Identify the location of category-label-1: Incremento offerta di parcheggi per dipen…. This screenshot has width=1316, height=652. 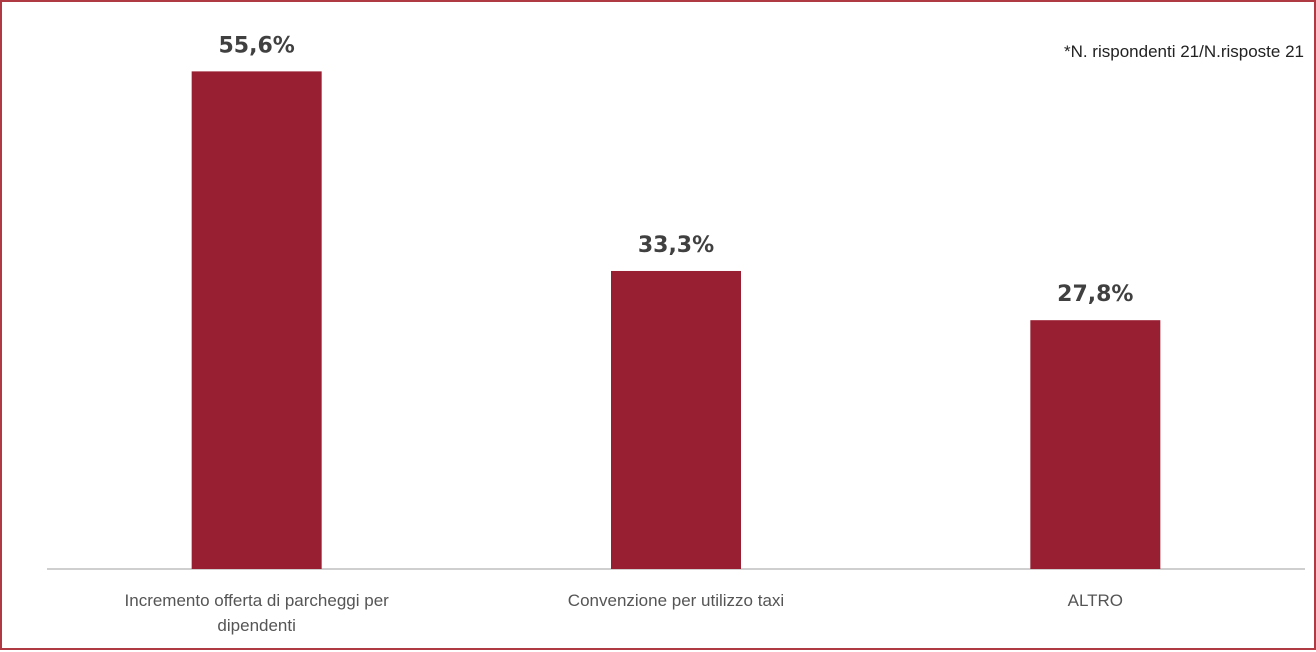
(257, 613).